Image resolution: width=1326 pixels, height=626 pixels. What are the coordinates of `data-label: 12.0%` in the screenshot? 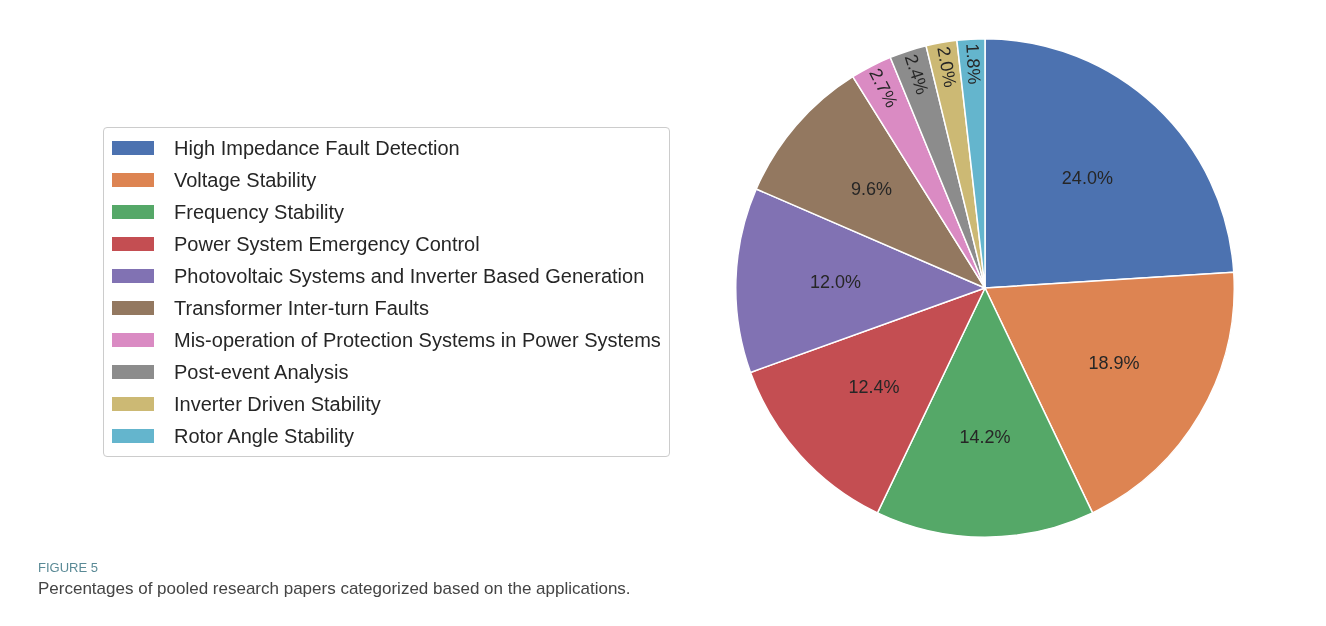 It's located at (836, 282).